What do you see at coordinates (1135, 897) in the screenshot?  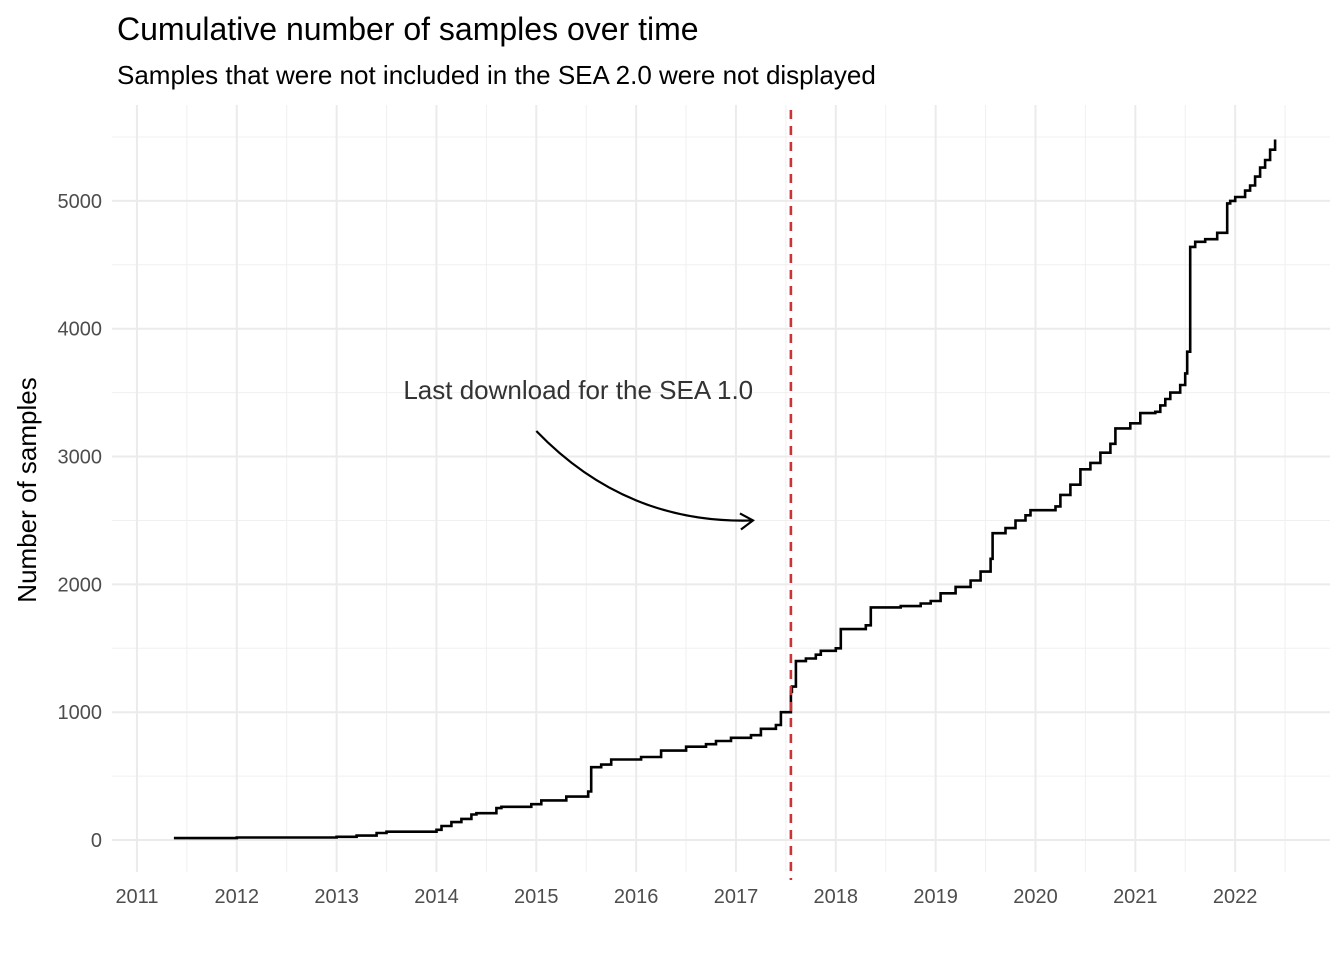 I see `x-tick-label: 2021` at bounding box center [1135, 897].